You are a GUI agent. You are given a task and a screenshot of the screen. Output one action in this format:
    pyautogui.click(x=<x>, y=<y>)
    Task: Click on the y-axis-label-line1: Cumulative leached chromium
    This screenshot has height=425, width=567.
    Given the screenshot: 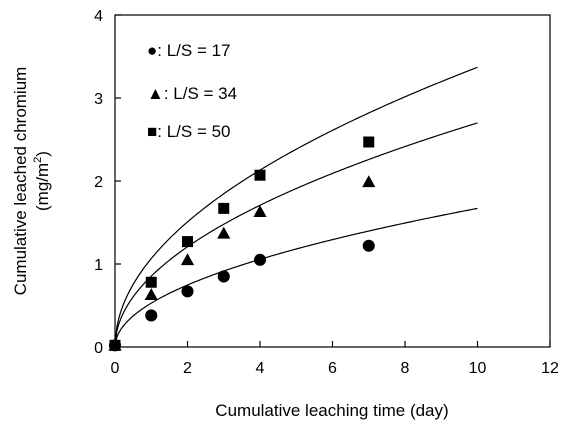 What is the action you would take?
    pyautogui.click(x=20, y=181)
    